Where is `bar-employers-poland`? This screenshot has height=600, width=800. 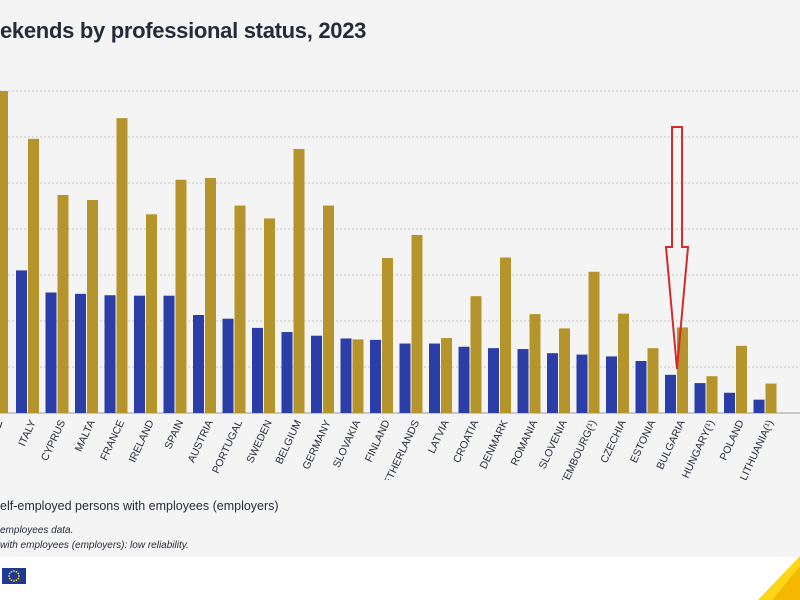 bar-employers-poland is located at coordinates (741, 379).